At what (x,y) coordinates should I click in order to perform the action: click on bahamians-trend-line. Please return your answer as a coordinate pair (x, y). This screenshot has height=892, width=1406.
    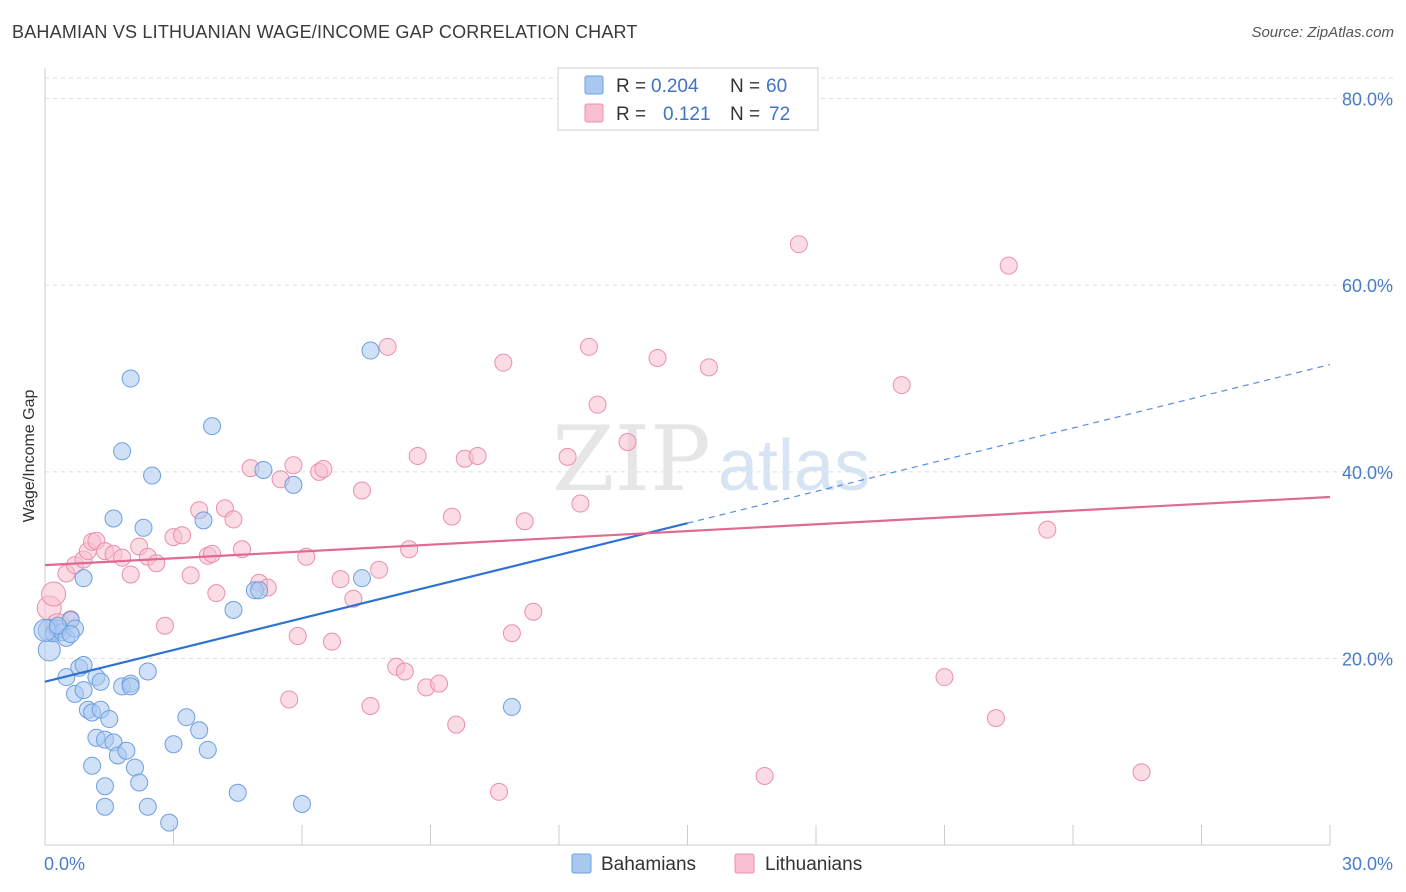
    Looking at the image, I should click on (366, 602).